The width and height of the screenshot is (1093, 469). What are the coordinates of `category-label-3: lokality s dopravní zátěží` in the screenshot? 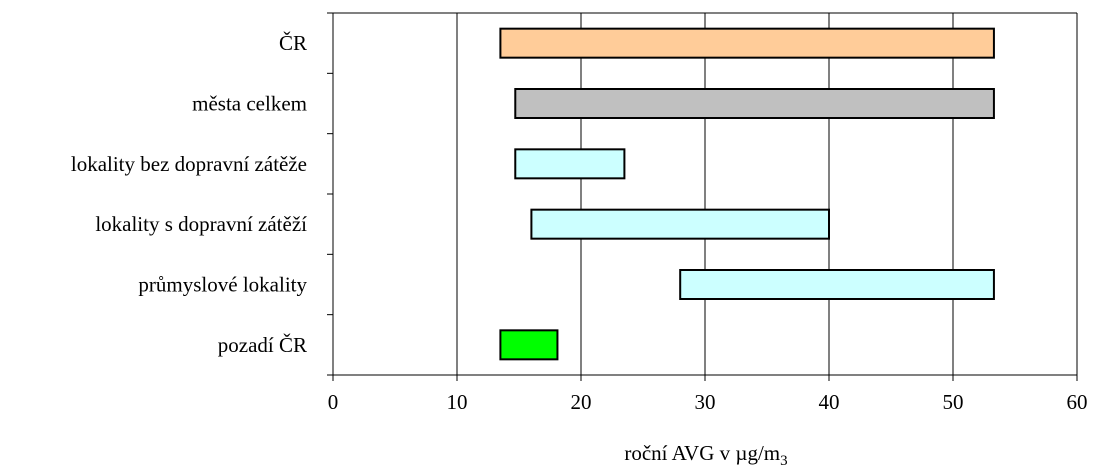 It's located at (201, 224).